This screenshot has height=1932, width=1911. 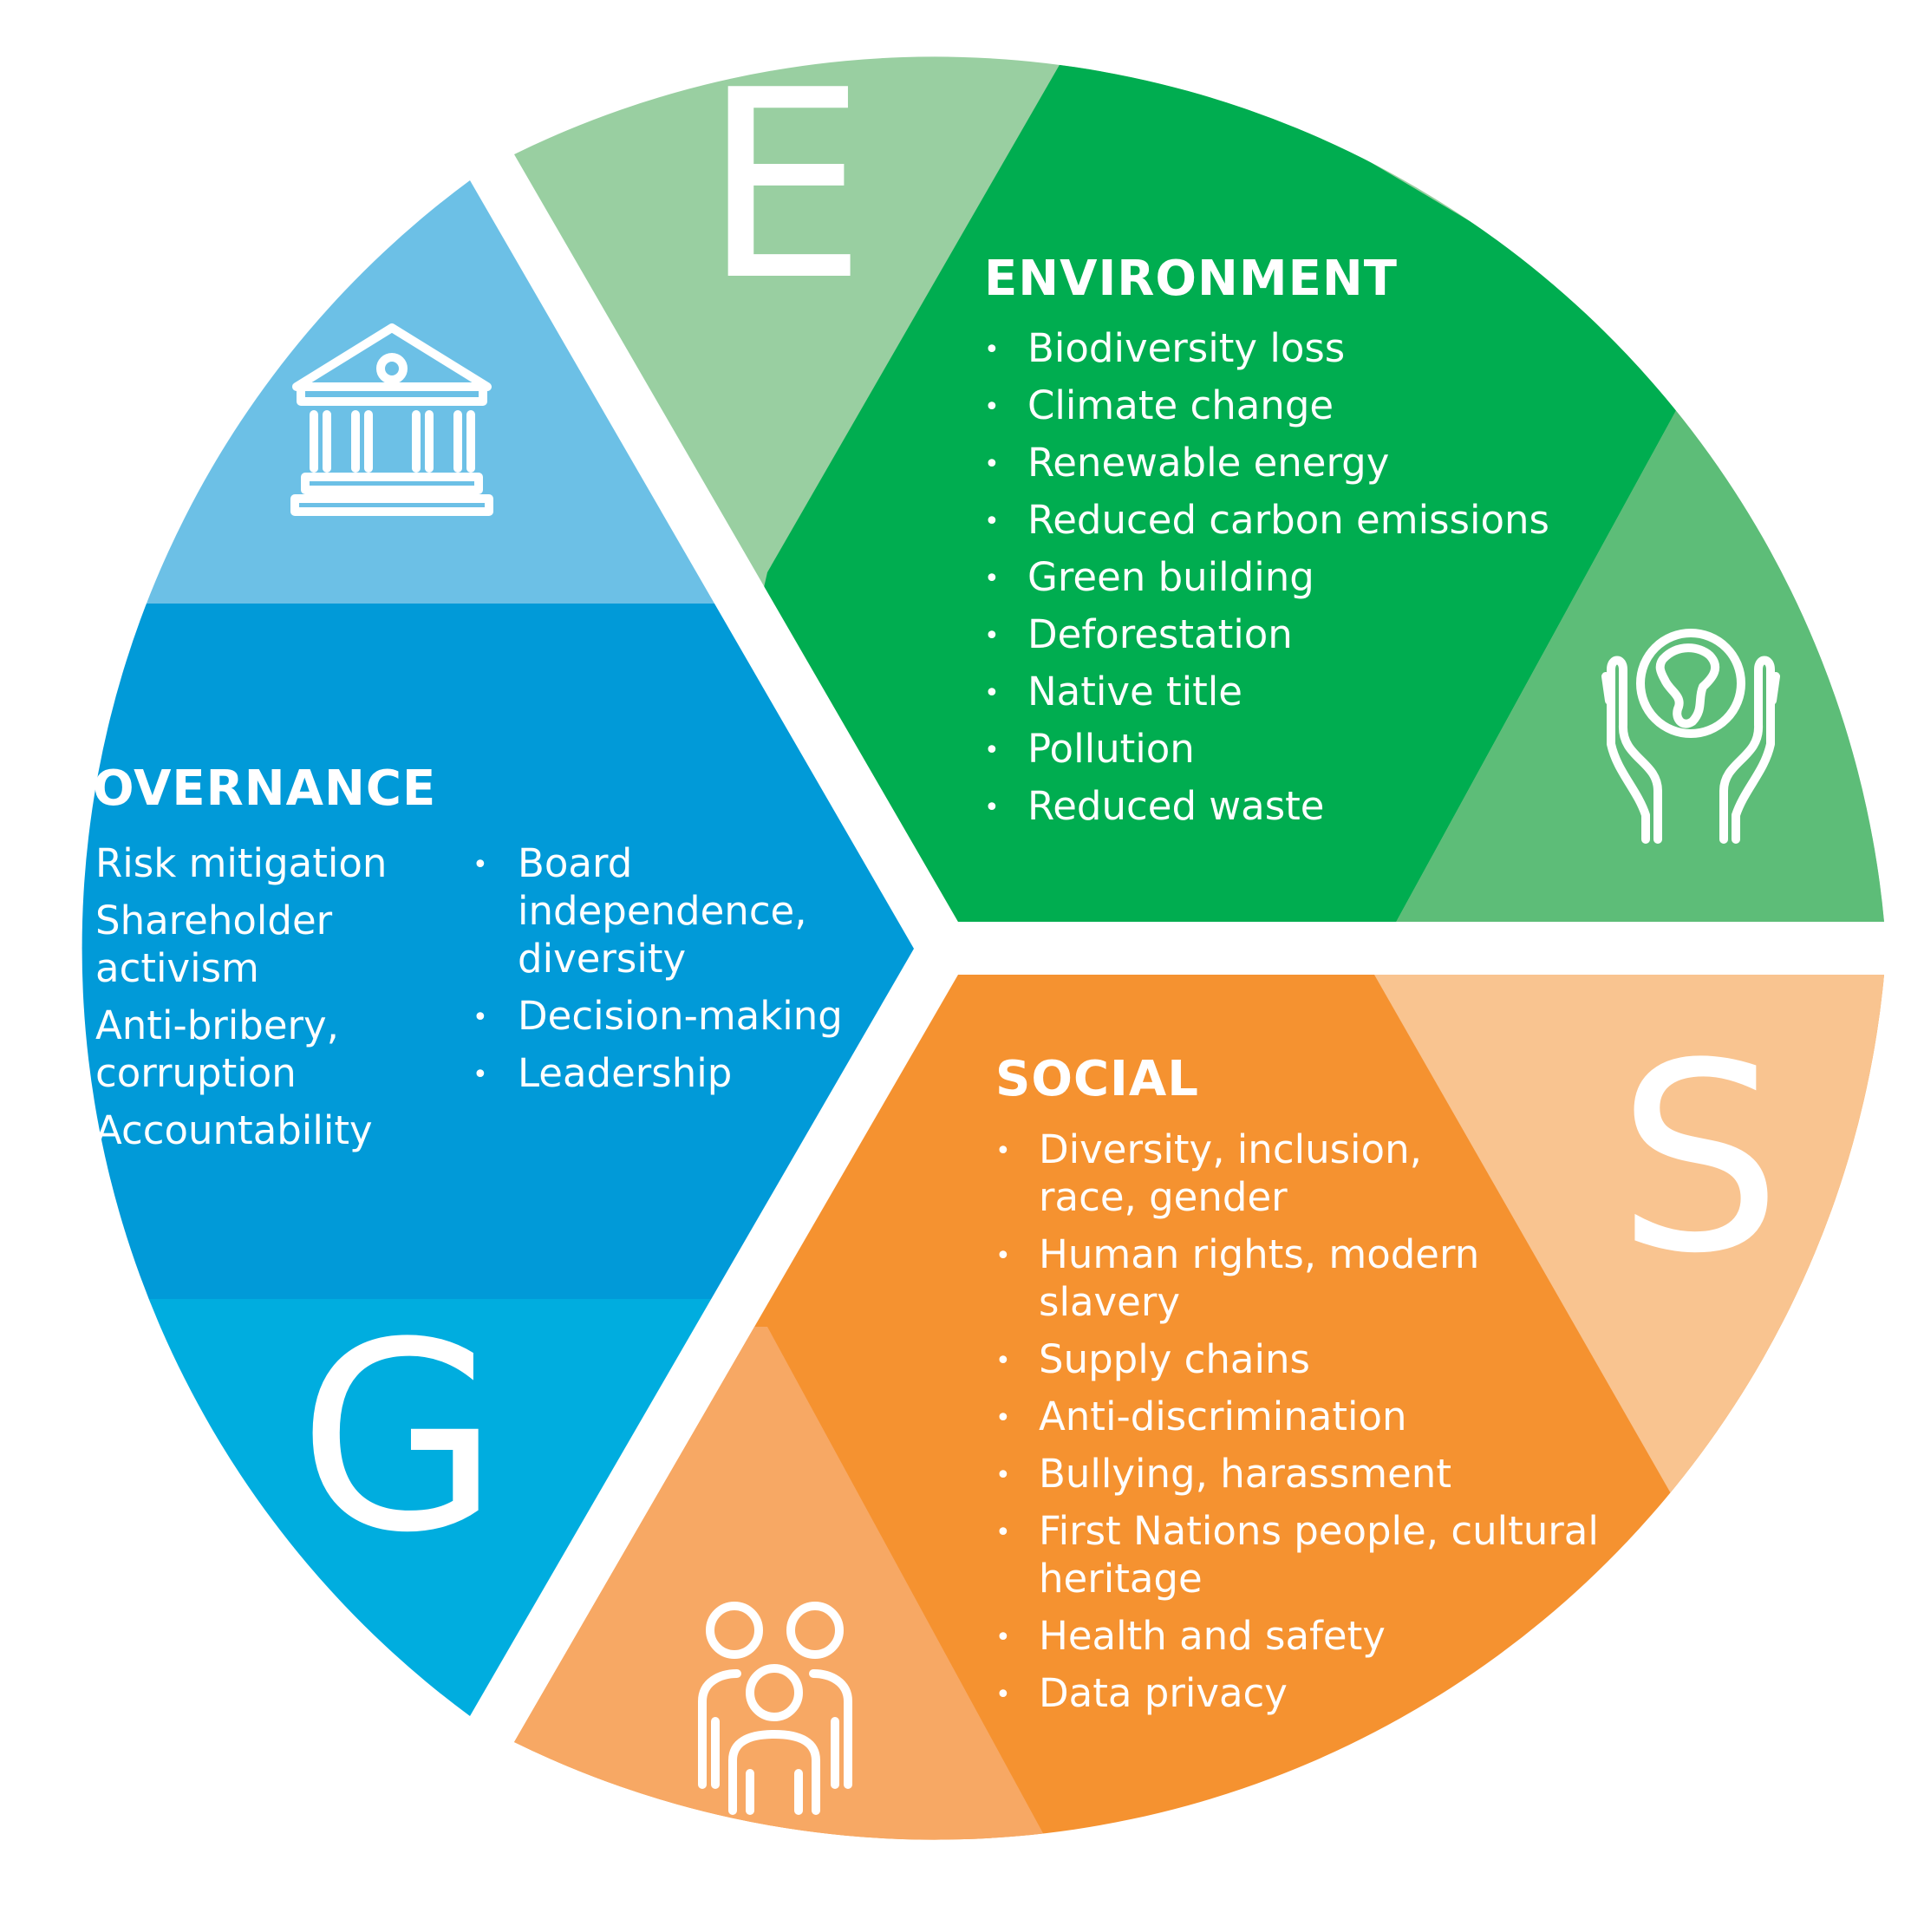 I want to click on list-item-text: Pollution, so click(x=1111, y=749).